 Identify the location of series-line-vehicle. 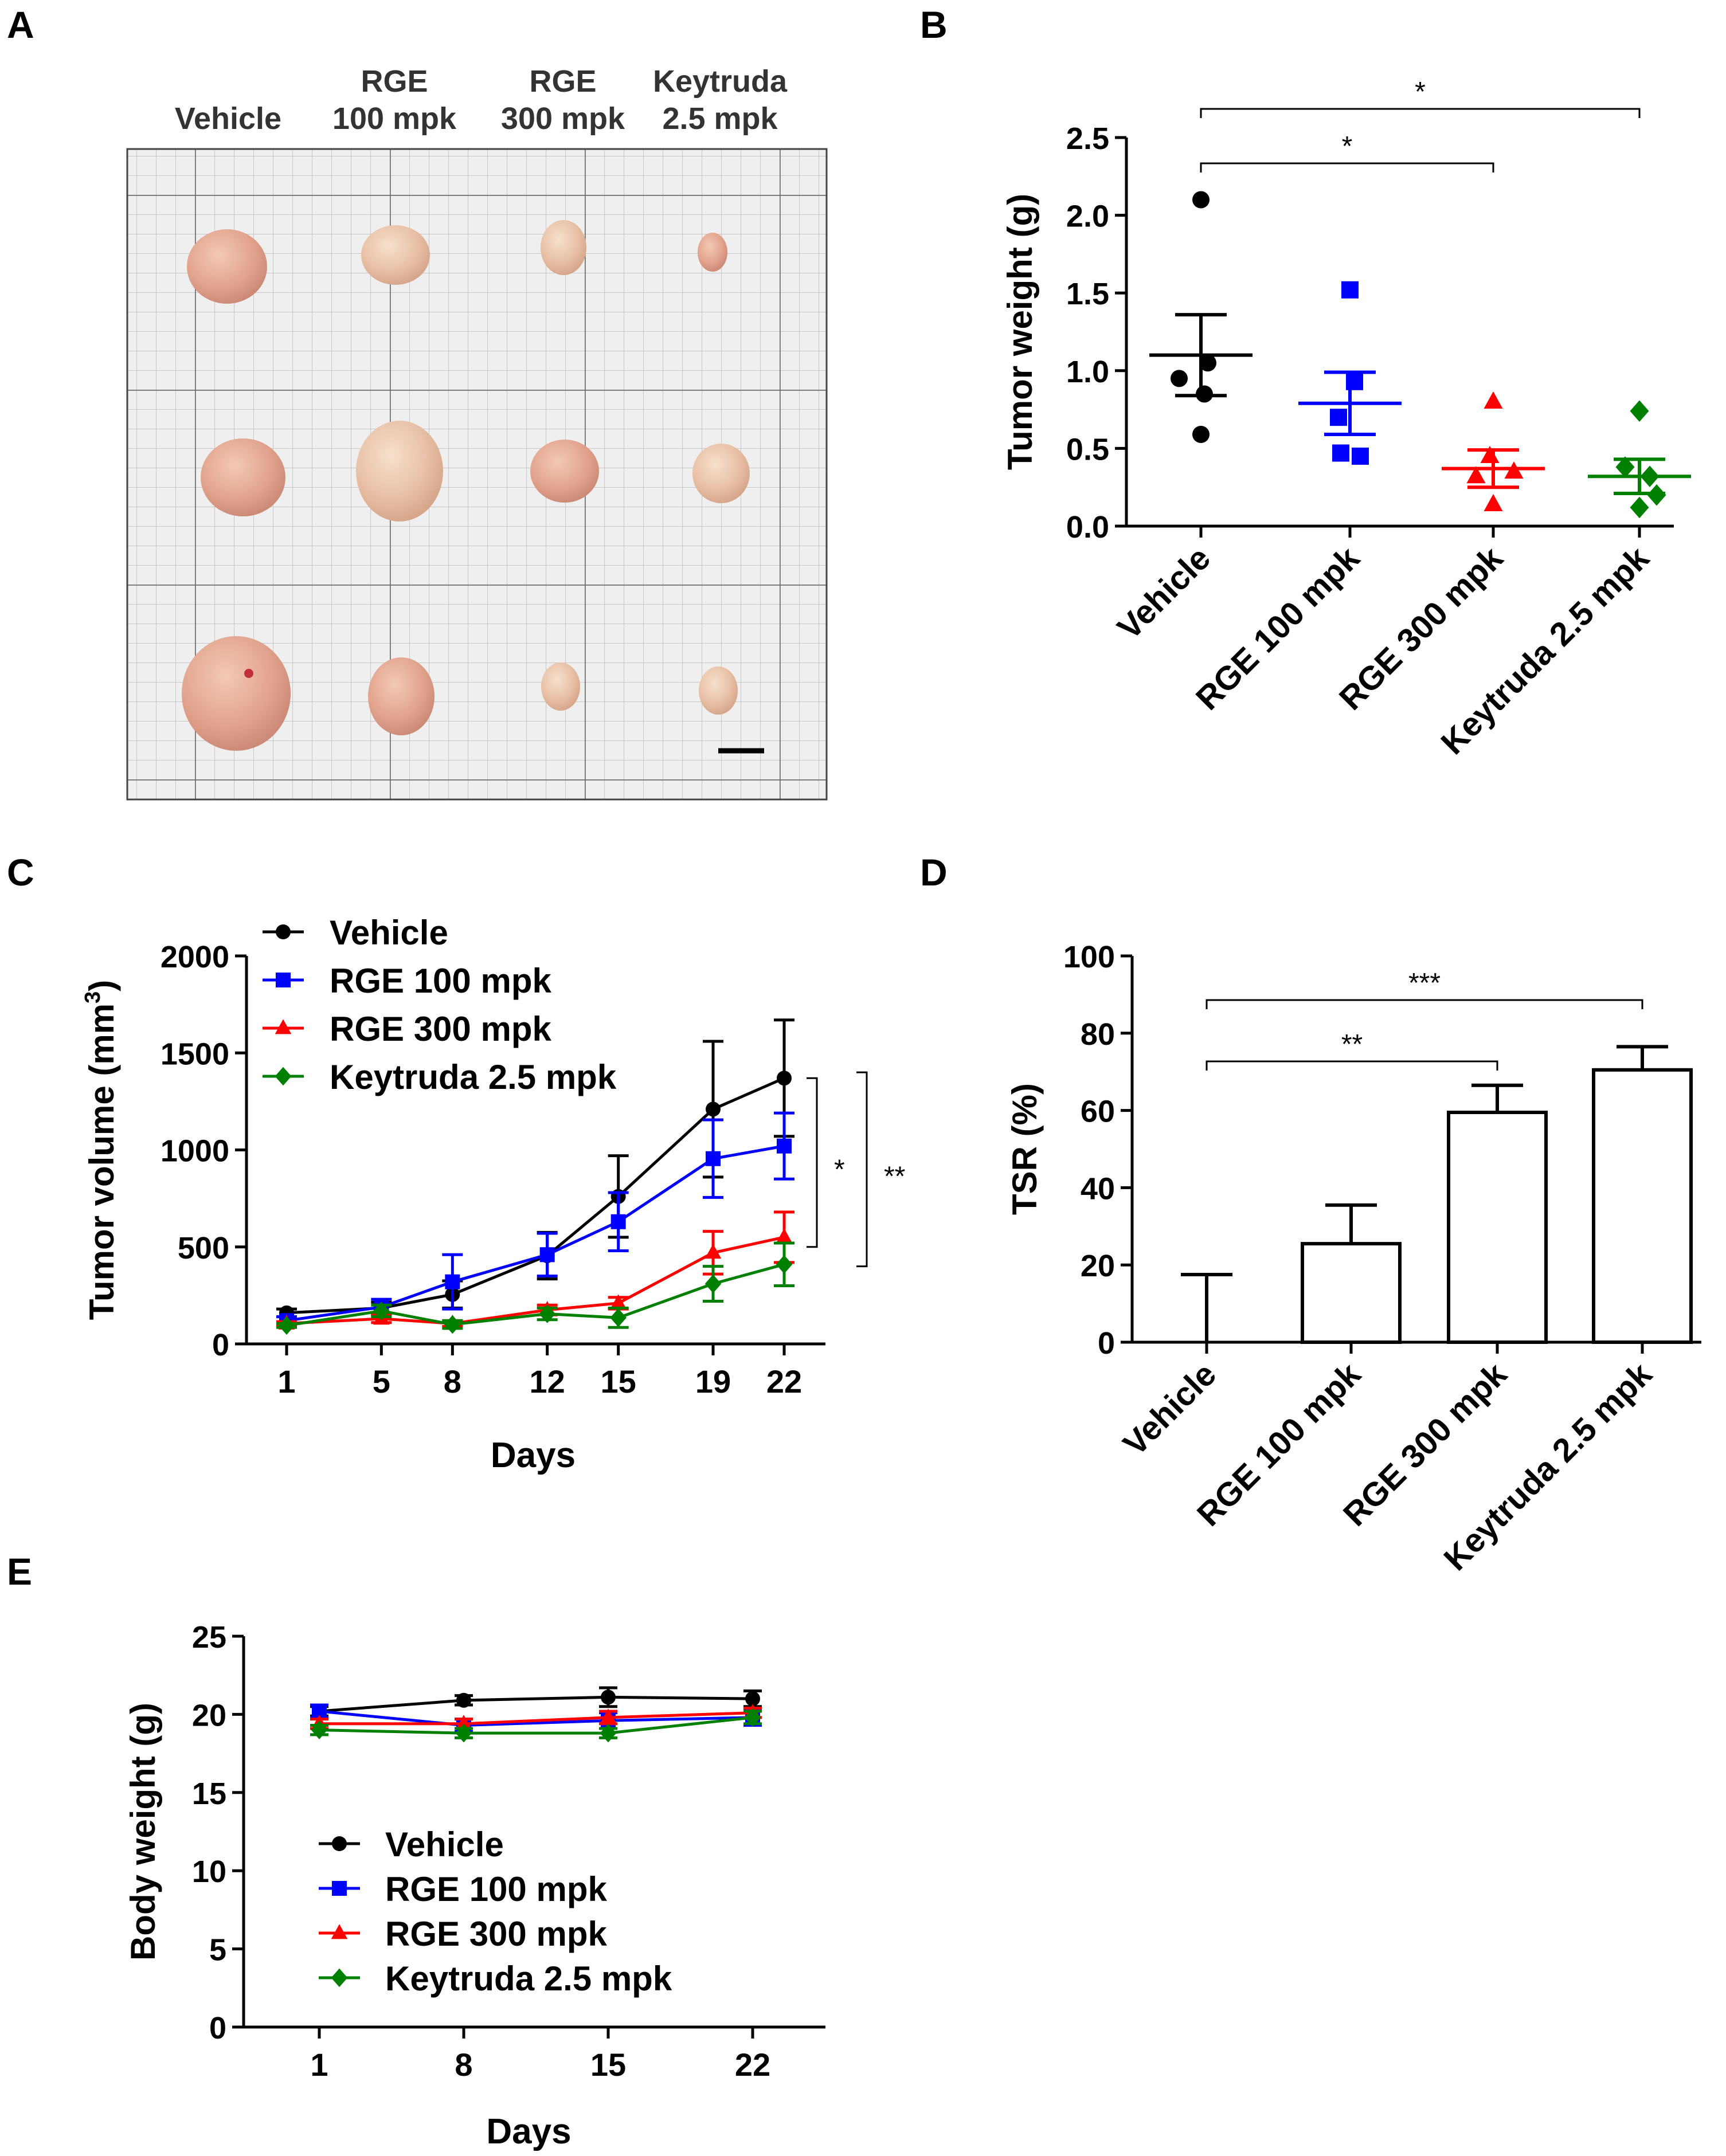
(536, 1704).